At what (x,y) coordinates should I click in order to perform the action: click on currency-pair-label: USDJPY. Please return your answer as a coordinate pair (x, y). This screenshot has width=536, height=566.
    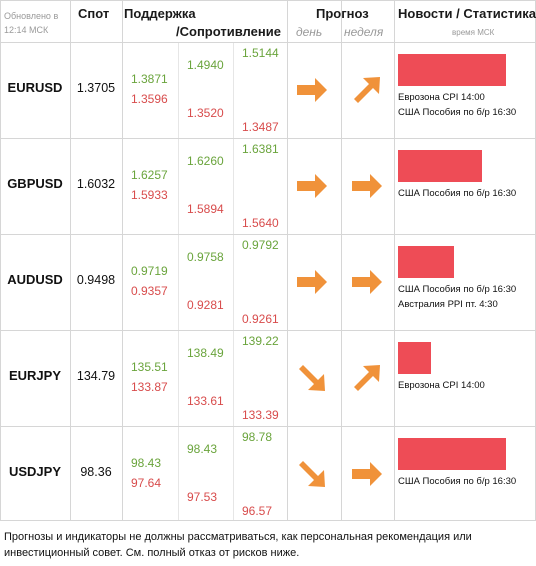
    Looking at the image, I should click on (35, 471).